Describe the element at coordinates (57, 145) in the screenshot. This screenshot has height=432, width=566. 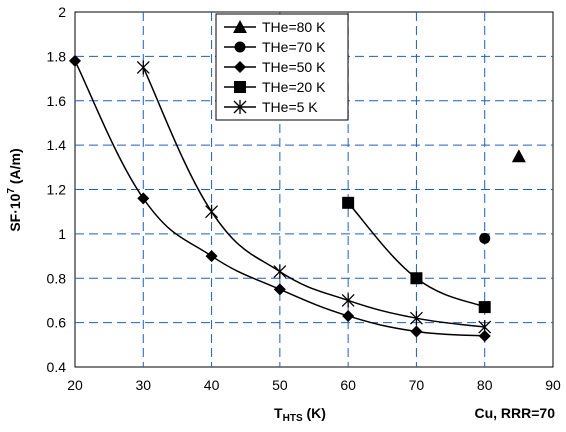
I see `y-tick-label: 1.4` at that location.